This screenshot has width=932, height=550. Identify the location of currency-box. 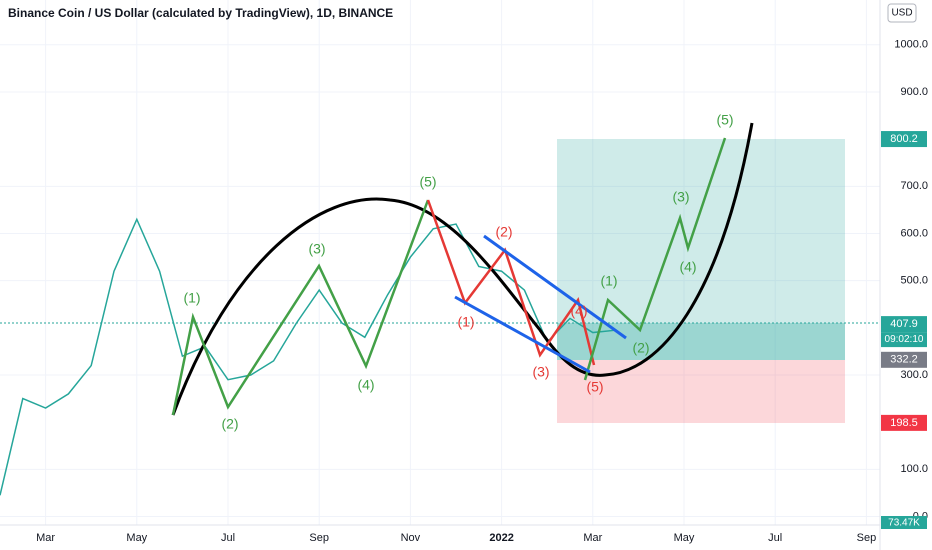
(902, 13).